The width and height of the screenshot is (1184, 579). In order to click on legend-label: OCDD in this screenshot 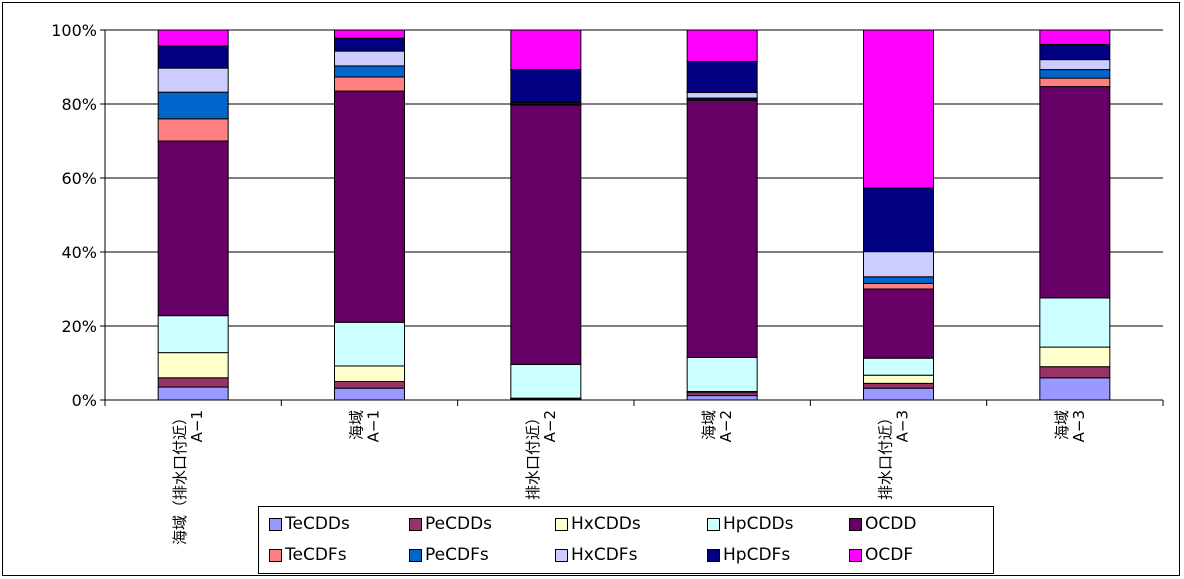, I will do `click(891, 524)`.